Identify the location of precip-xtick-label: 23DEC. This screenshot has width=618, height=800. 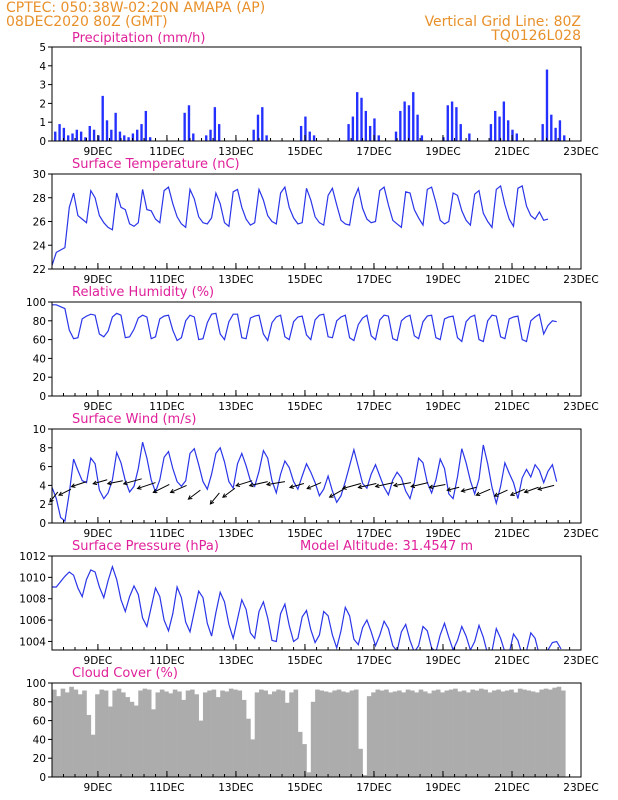
(580, 152).